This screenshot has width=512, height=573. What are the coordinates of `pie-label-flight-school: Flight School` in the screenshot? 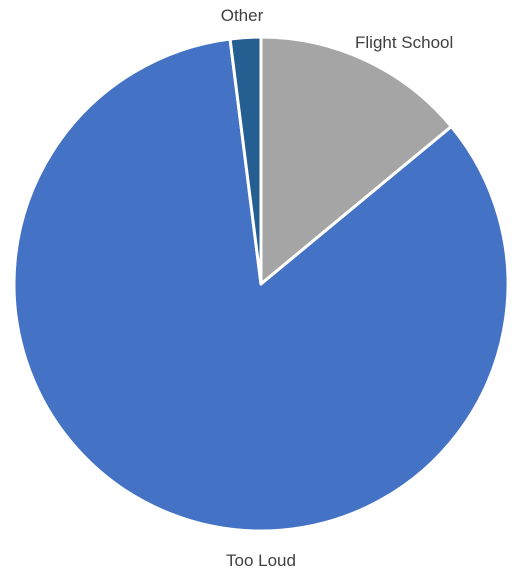 It's located at (404, 42).